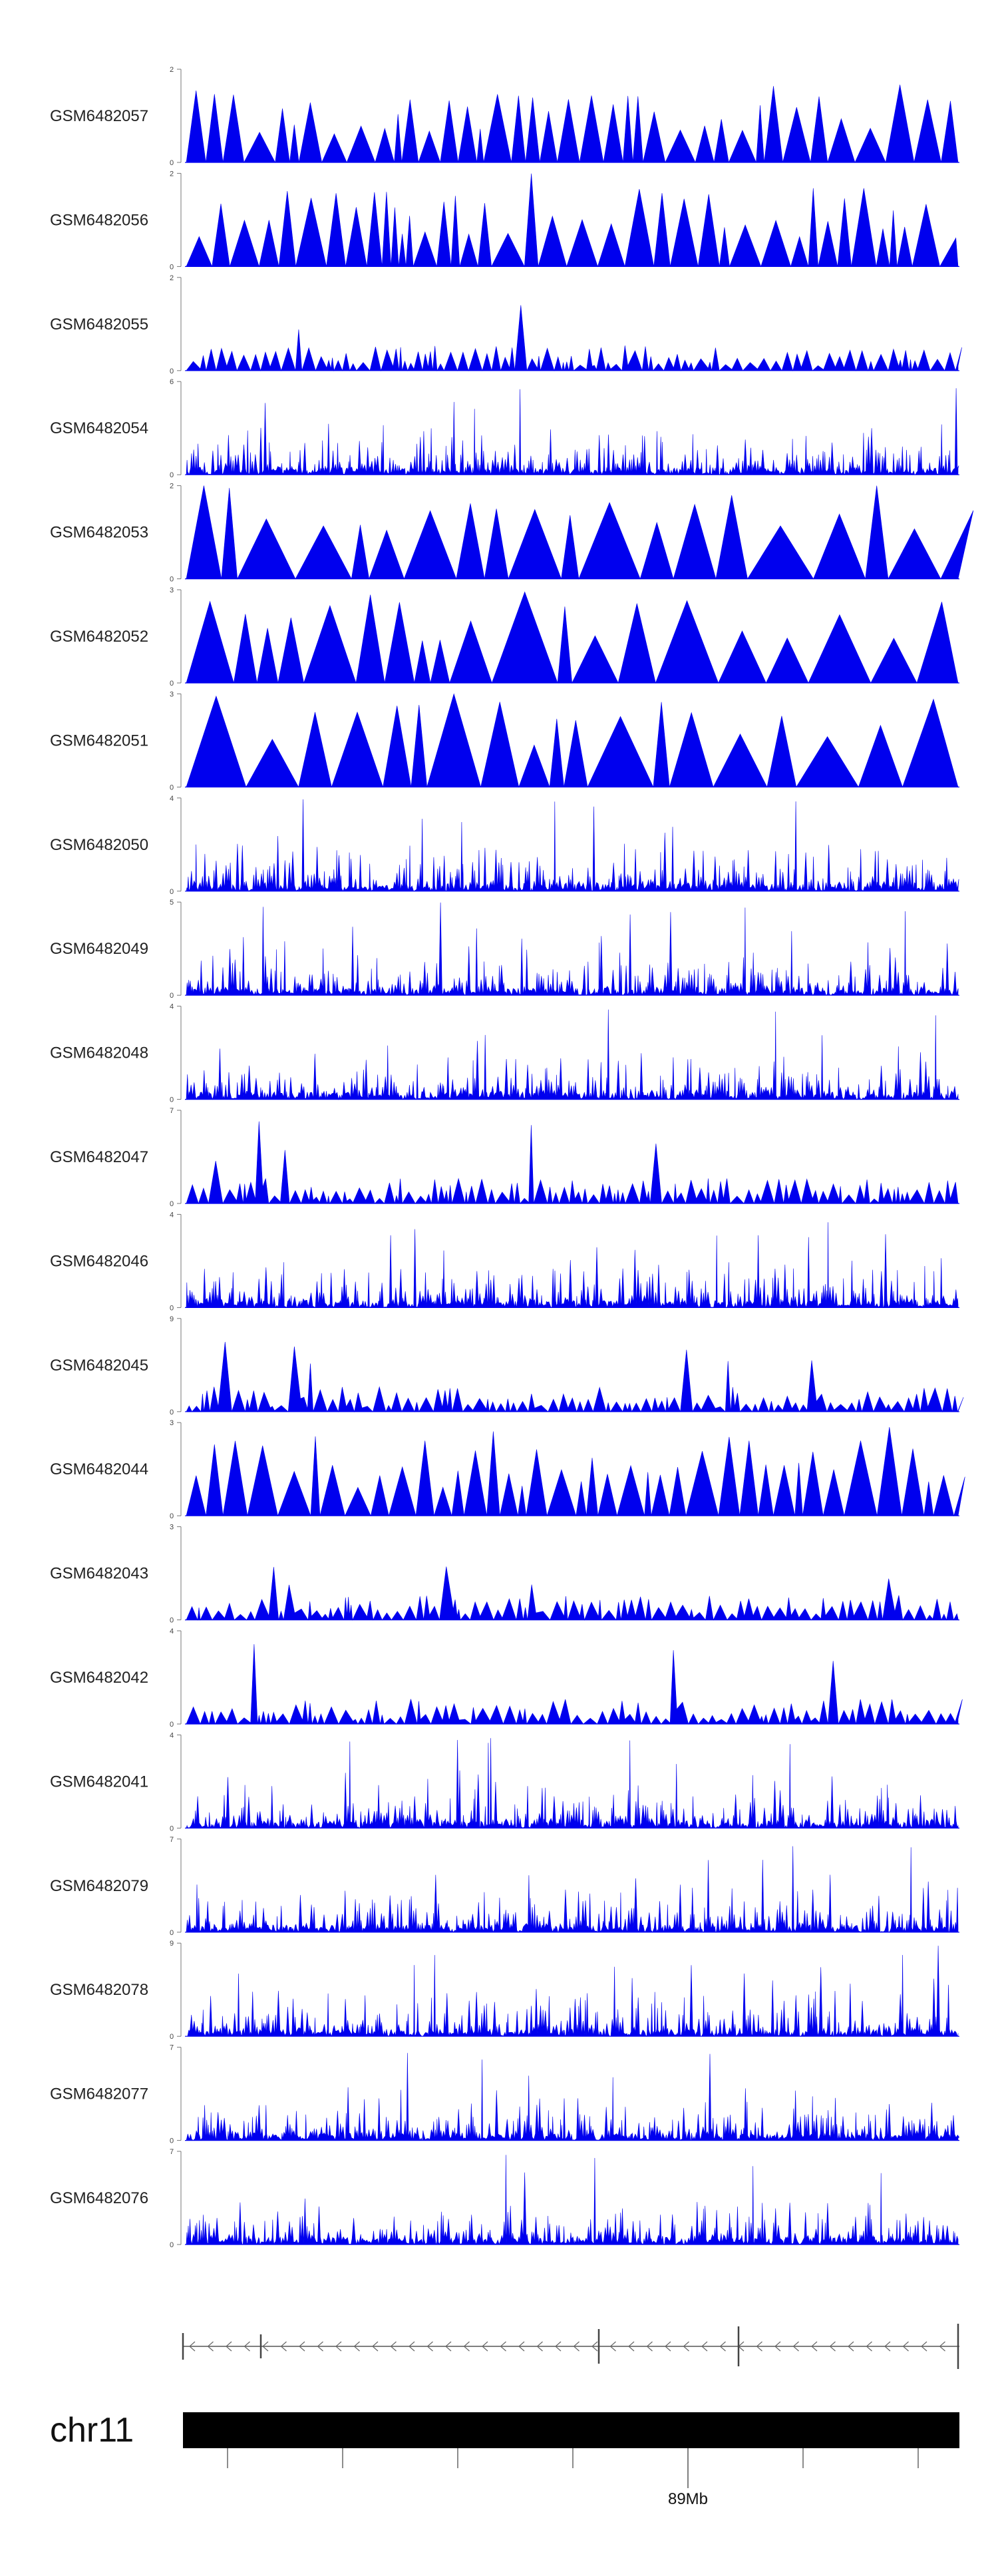  What do you see at coordinates (99, 2198) in the screenshot?
I see `track-label: GSM6482076` at bounding box center [99, 2198].